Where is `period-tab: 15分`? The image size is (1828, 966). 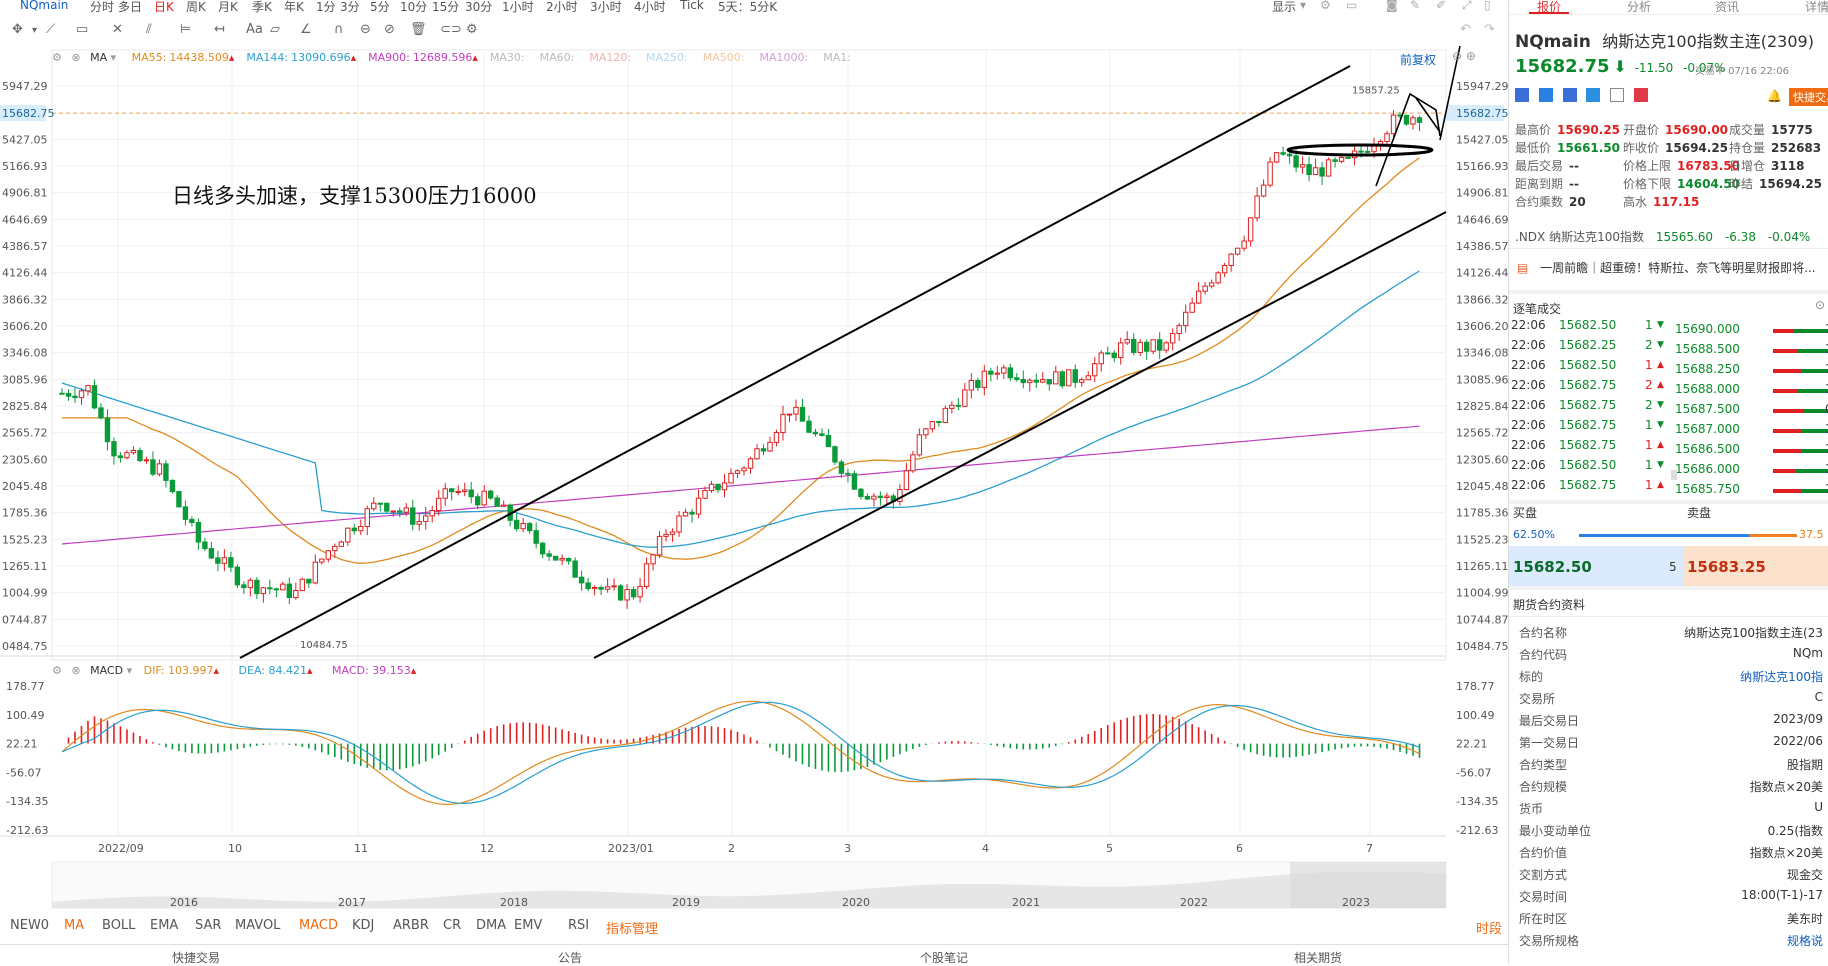
period-tab: 15分 is located at coordinates (446, 7).